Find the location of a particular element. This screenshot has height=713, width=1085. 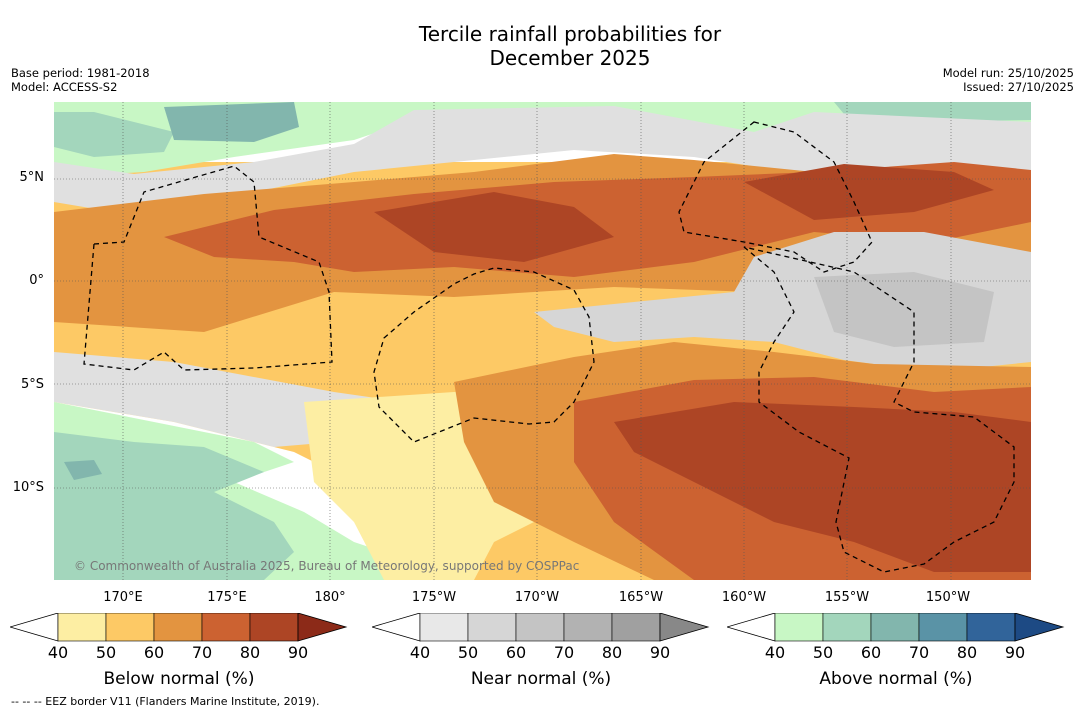

base-period: Base period: 1981-2018 is located at coordinates (80, 73).